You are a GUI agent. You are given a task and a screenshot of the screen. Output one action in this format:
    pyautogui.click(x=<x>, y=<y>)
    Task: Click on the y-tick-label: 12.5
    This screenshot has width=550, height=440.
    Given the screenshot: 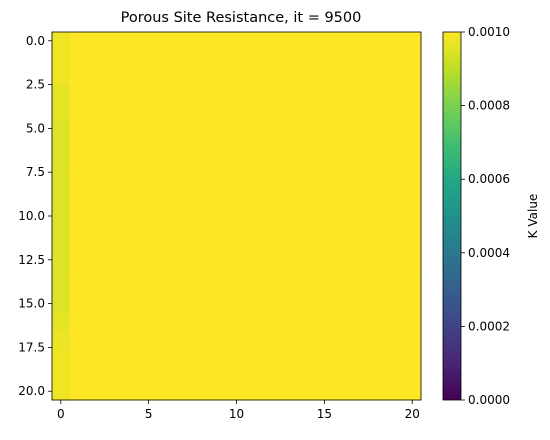 What is the action you would take?
    pyautogui.click(x=31, y=260)
    